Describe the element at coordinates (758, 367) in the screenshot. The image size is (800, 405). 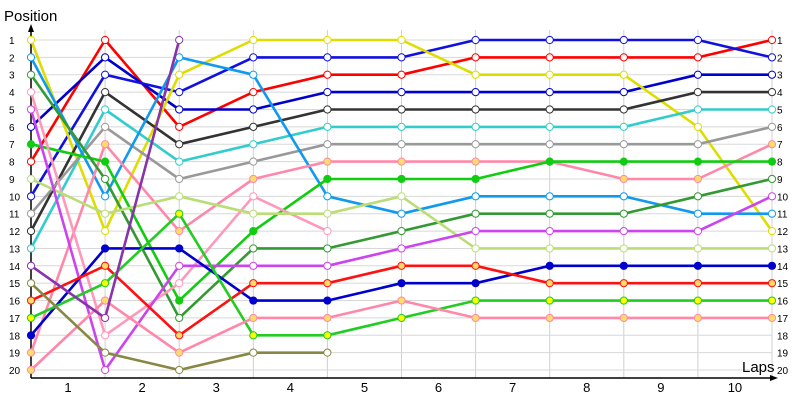
I see `x-axis-title: Laps` at that location.